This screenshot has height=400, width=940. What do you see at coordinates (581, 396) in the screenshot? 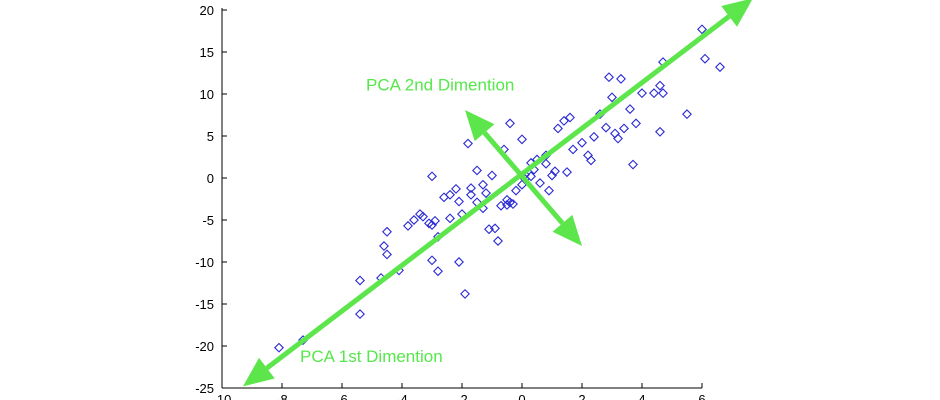
I see `x-tick-label: 2` at bounding box center [581, 396].